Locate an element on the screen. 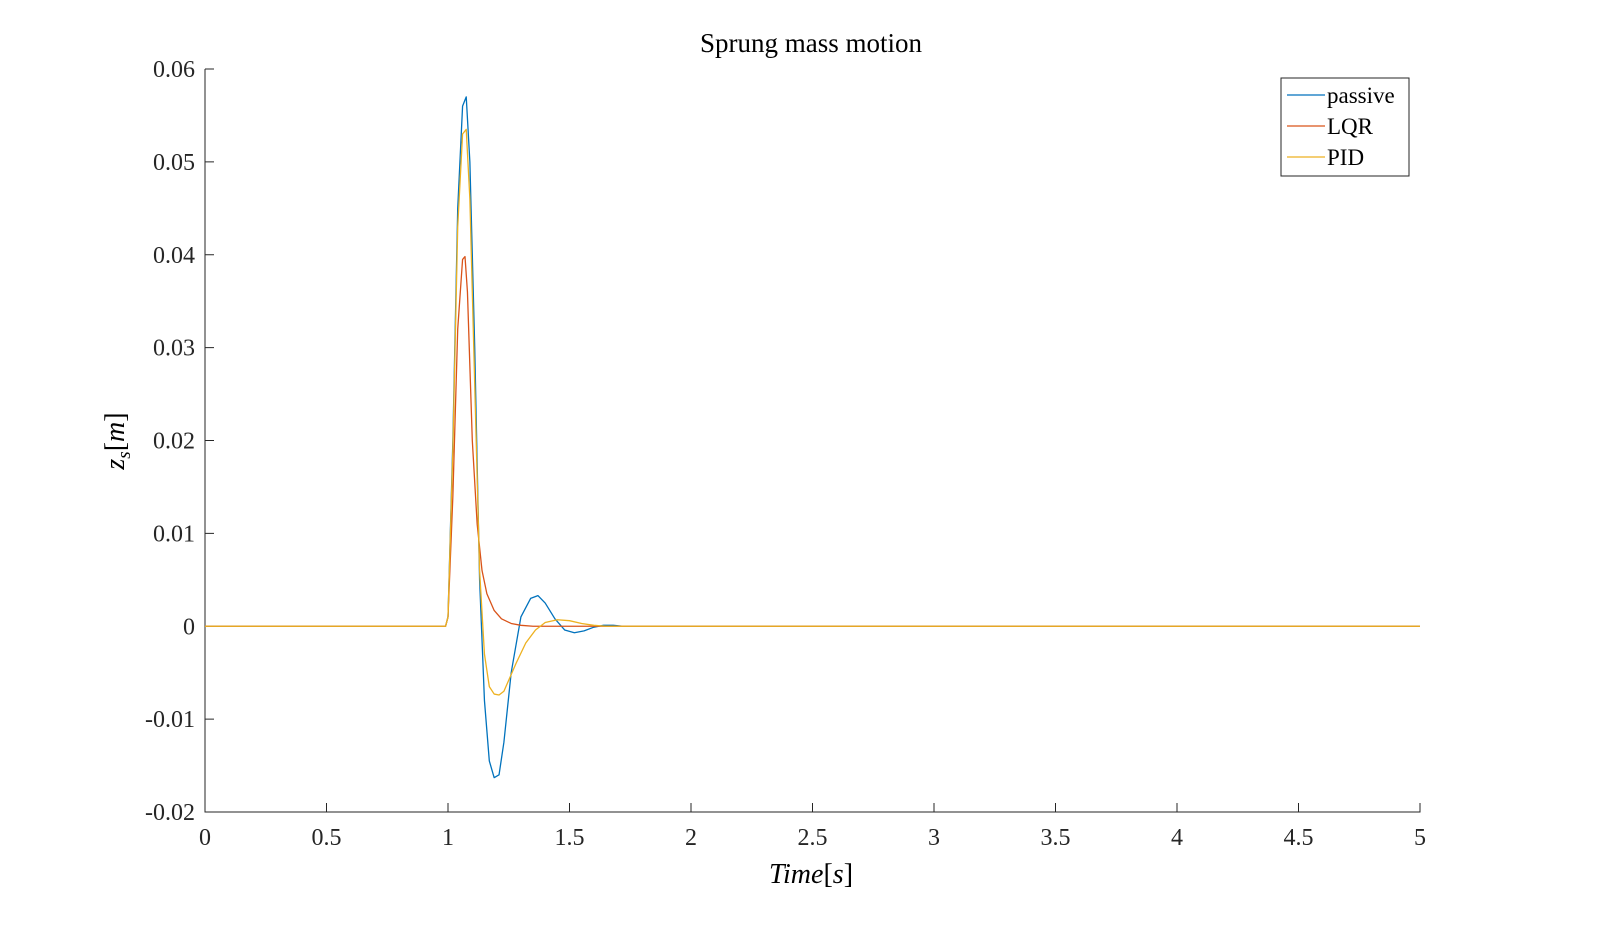  x-tick-label: 1 is located at coordinates (448, 838).